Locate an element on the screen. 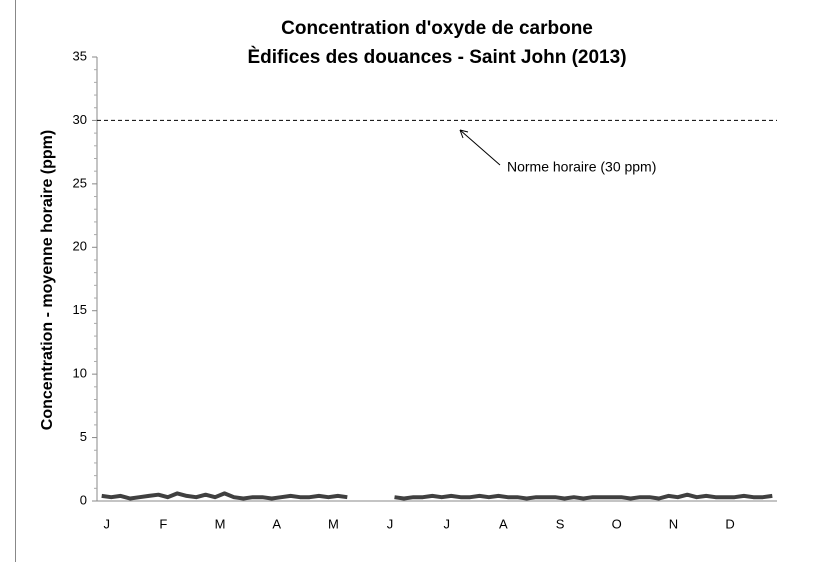 Image resolution: width=833 pixels, height=562 pixels. x-tick-label: N is located at coordinates (673, 523).